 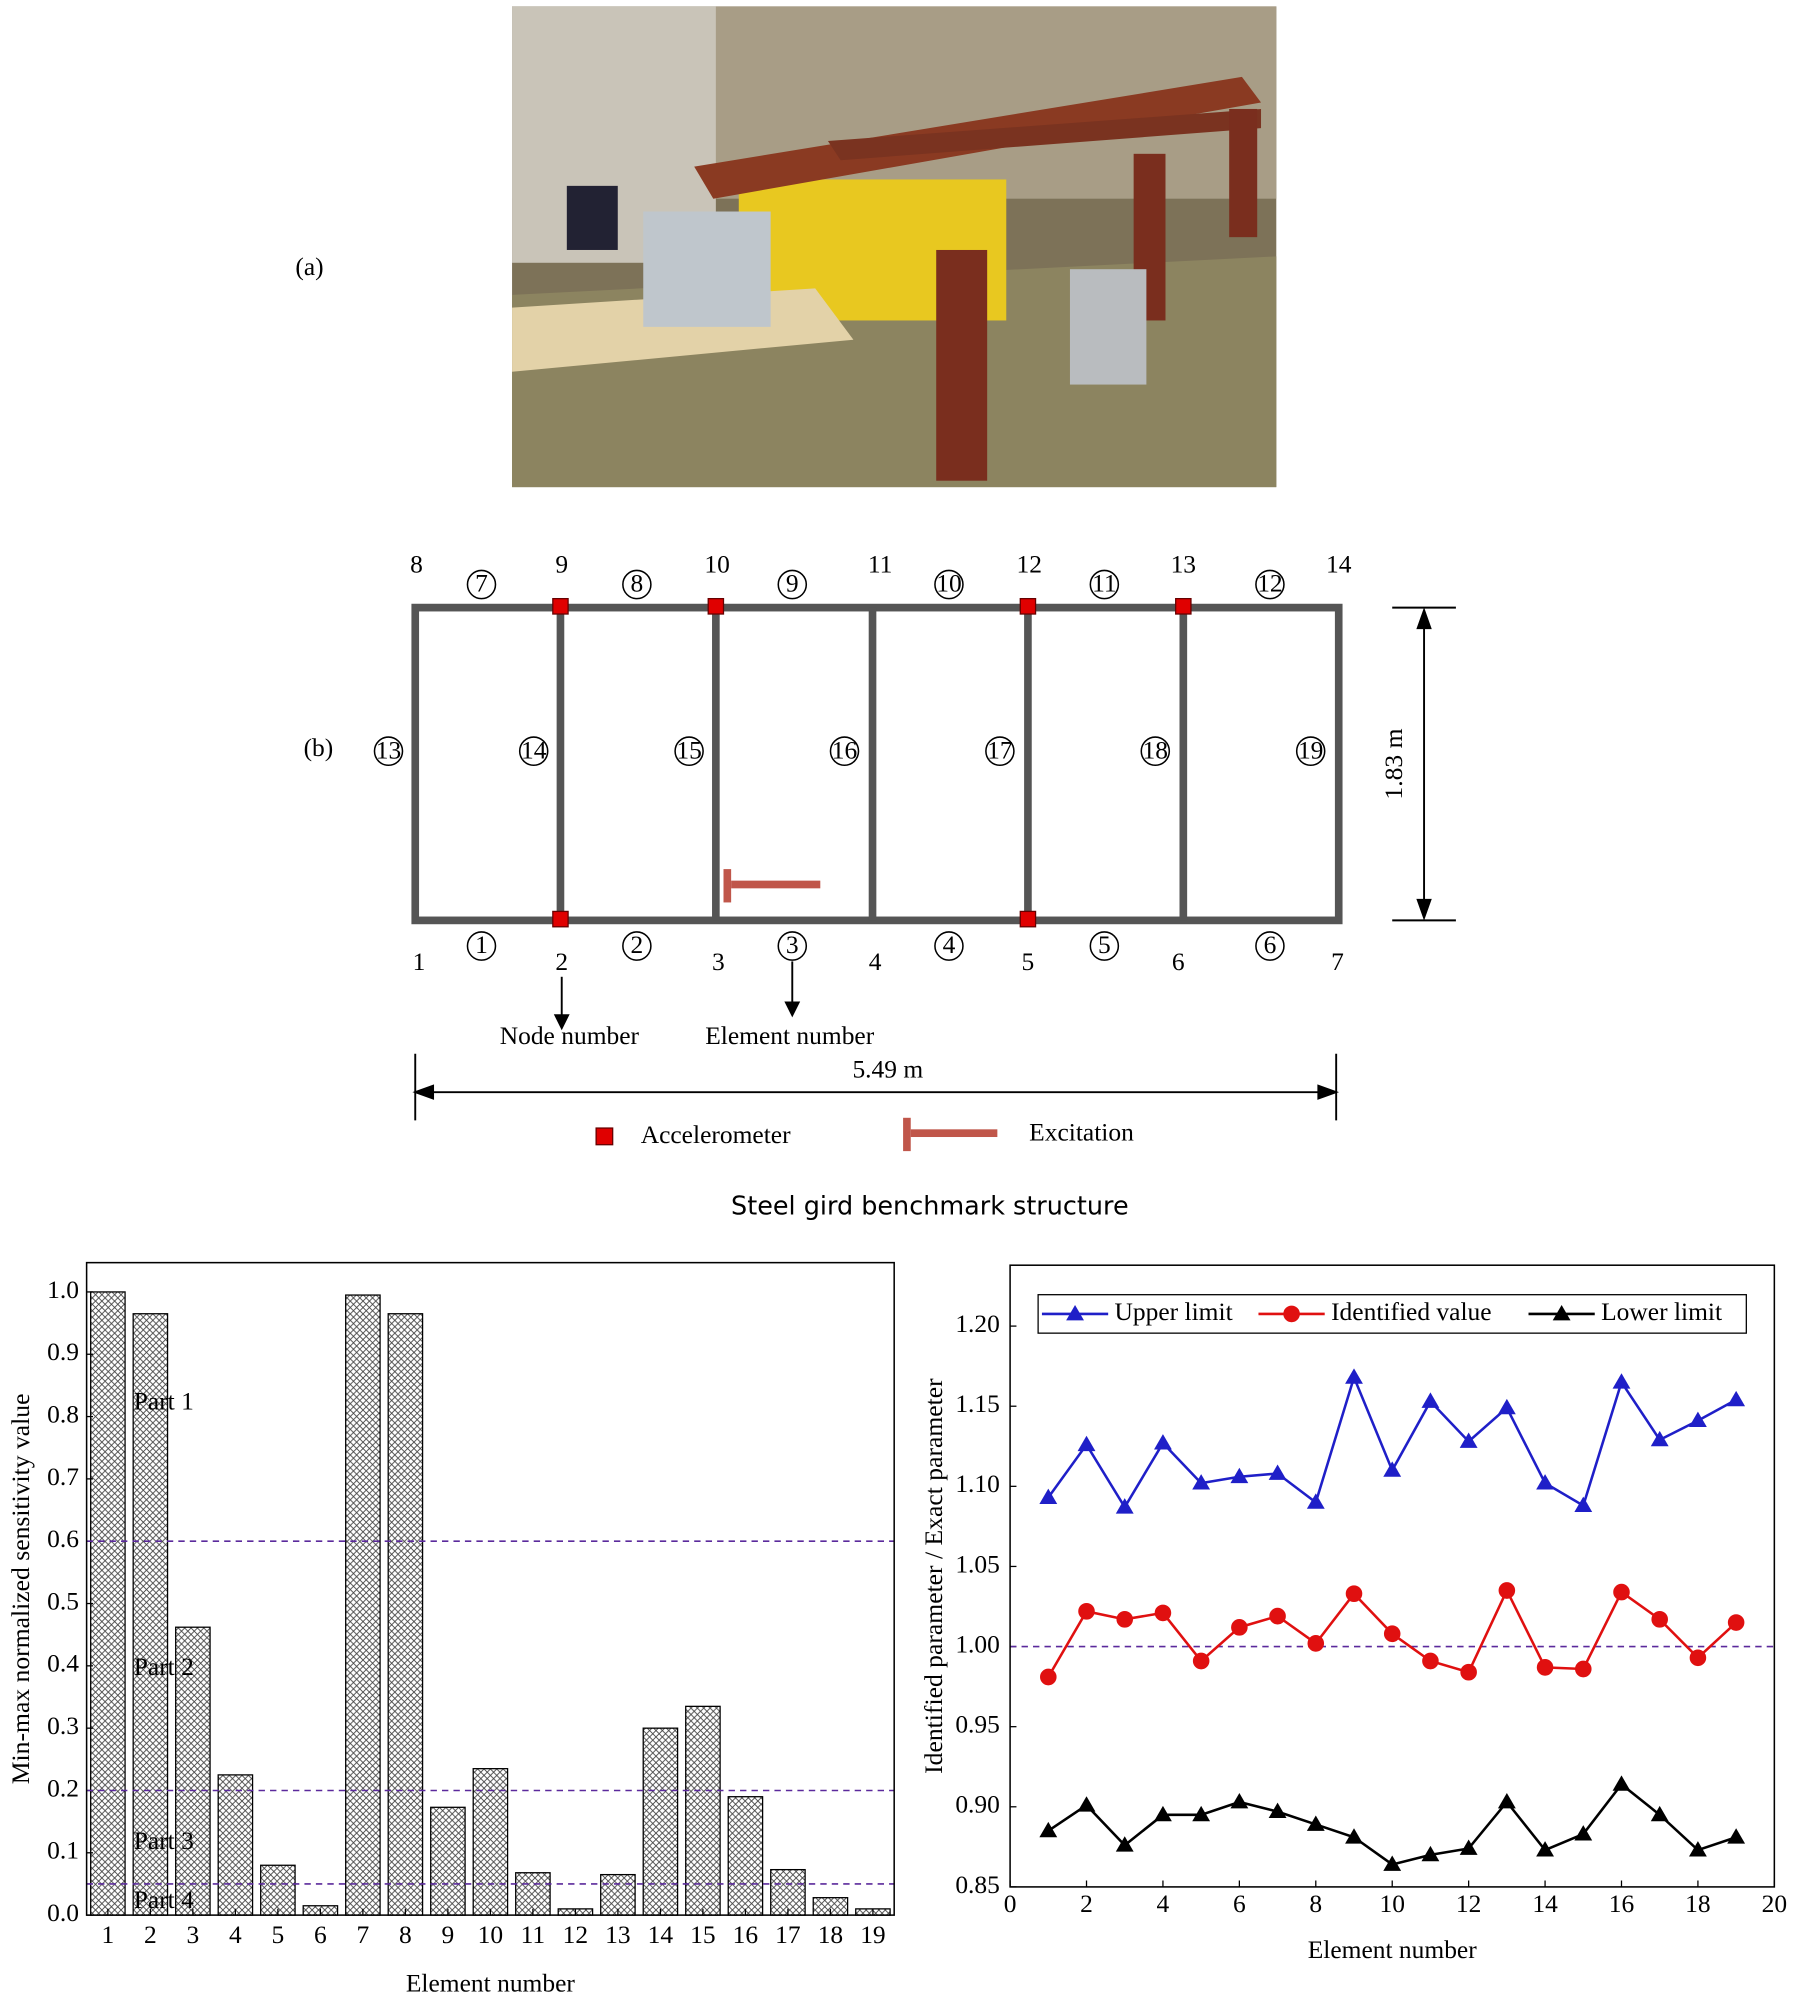 I want to click on element-label: 17, so click(x=1000, y=749).